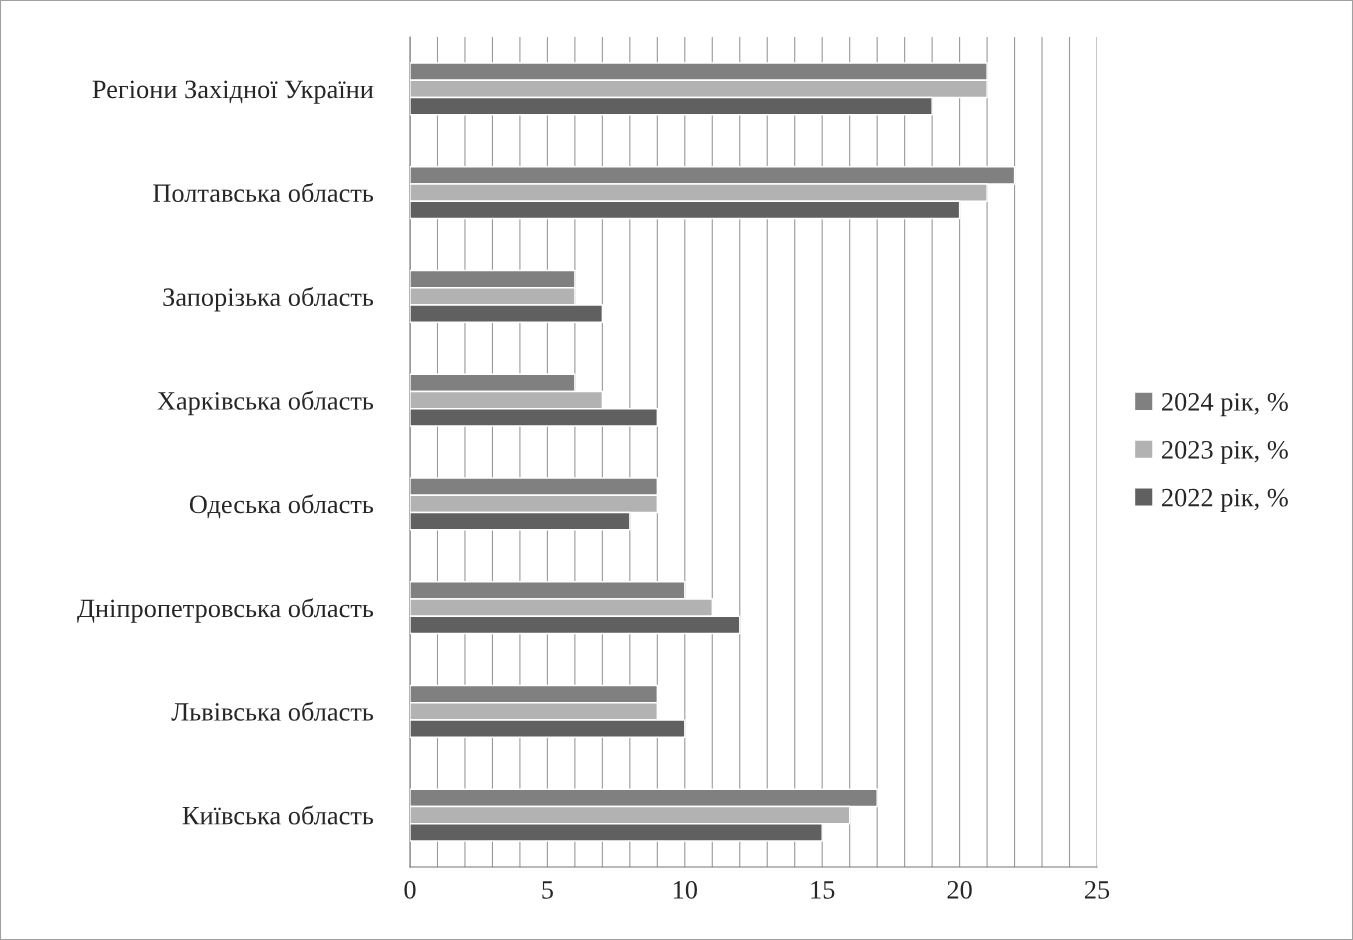 The image size is (1353, 940). What do you see at coordinates (685, 889) in the screenshot?
I see `x-tick-label: 10` at bounding box center [685, 889].